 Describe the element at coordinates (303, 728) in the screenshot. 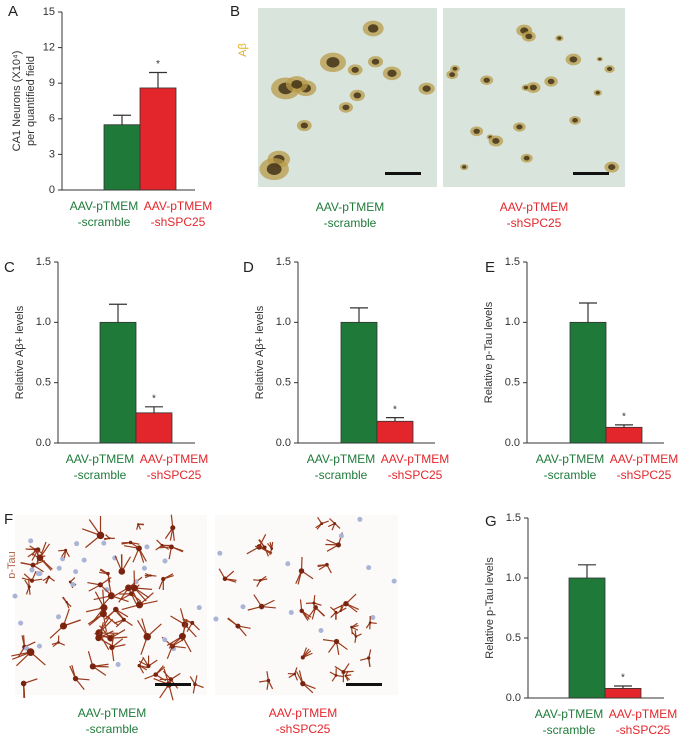

I see `image-caption: -shSPC25` at that location.